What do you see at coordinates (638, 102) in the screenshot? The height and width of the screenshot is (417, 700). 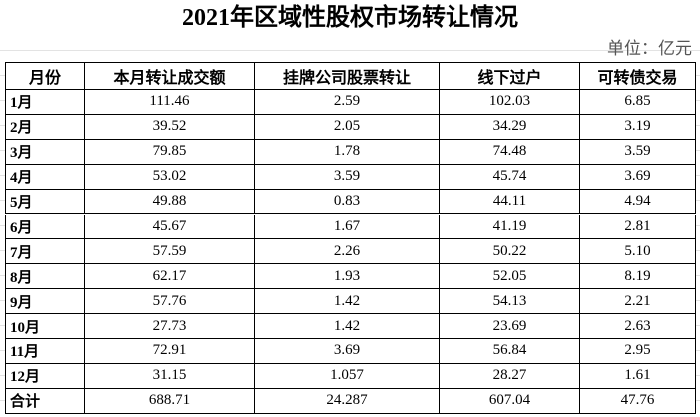 I see `table-cell: 6.85` at bounding box center [638, 102].